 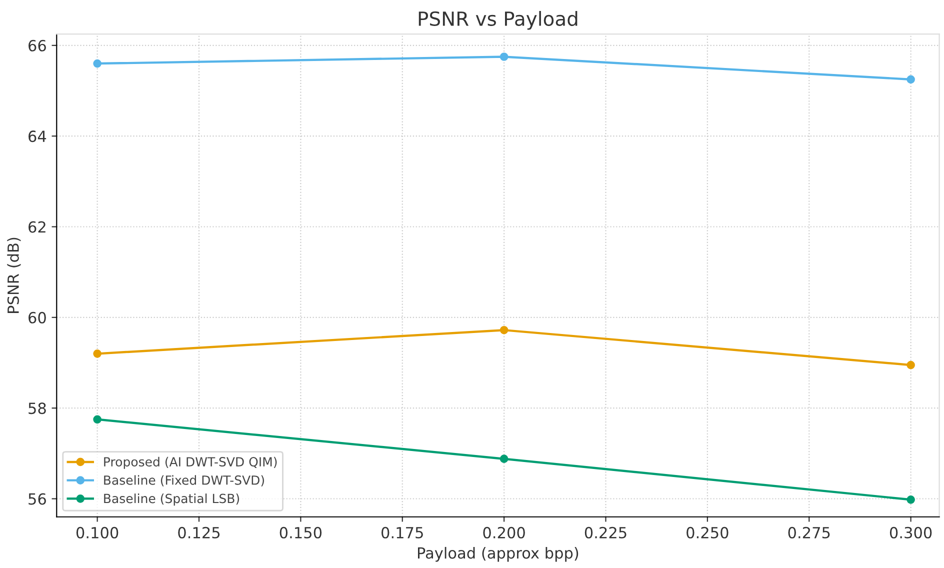 I want to click on x-tick-label: 0.150, so click(x=301, y=532).